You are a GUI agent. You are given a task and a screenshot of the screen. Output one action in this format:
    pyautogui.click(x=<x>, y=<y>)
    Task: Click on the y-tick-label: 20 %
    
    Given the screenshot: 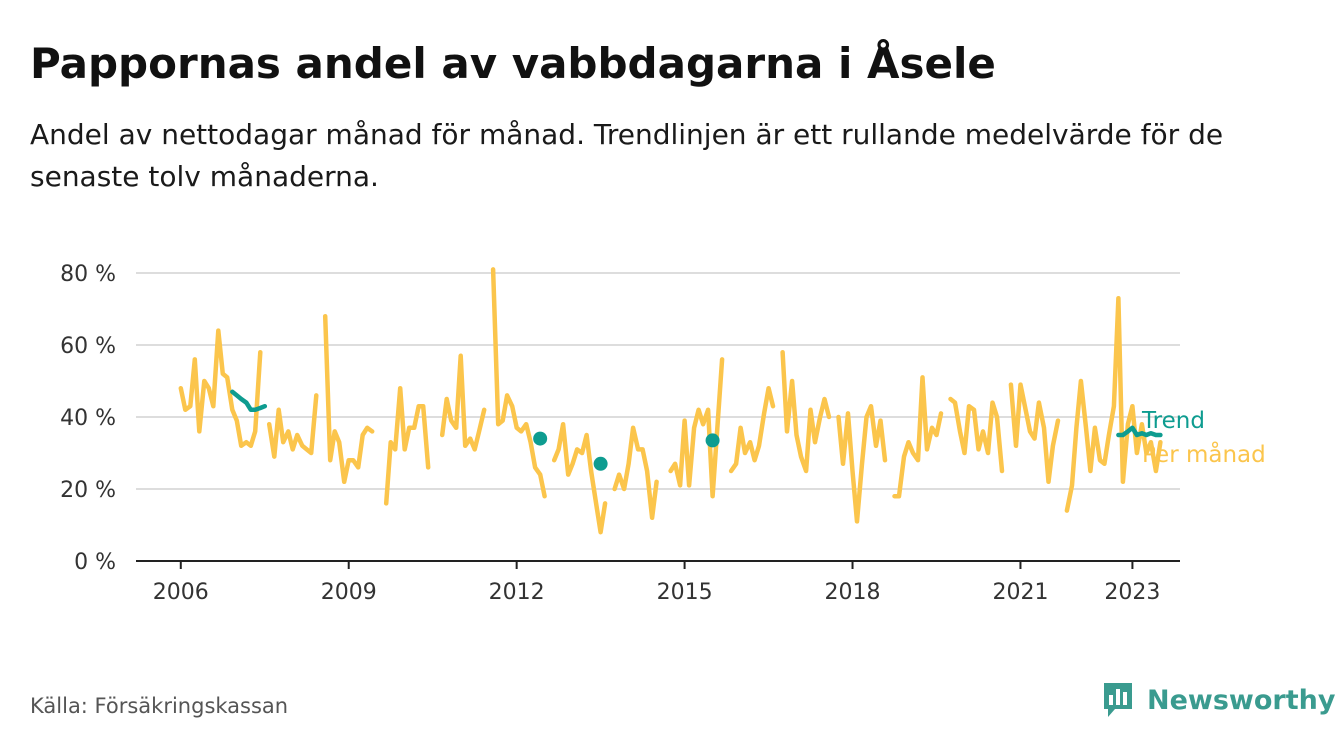 What is the action you would take?
    pyautogui.click(x=88, y=490)
    